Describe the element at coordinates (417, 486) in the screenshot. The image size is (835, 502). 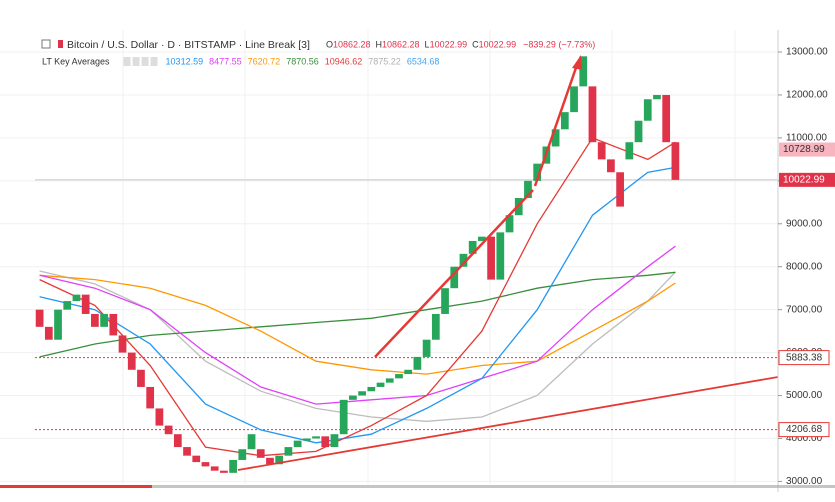
I see `progress-track` at that location.